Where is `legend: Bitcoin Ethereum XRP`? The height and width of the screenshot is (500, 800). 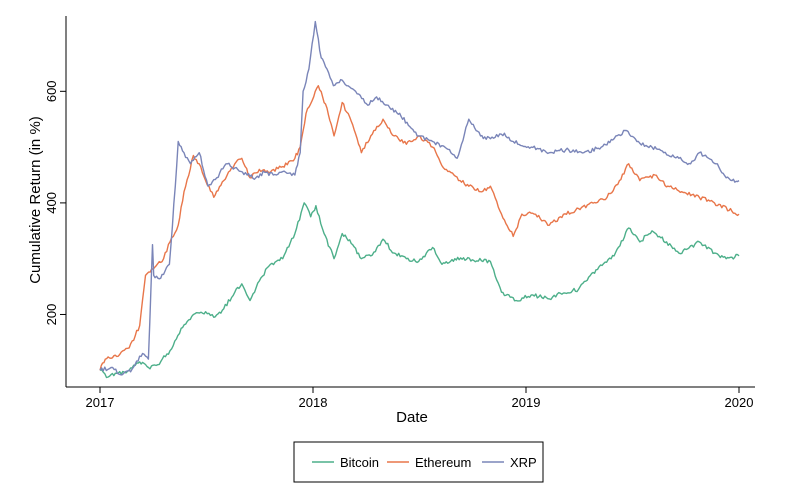
legend: Bitcoin Ethereum XRP is located at coordinates (418, 462).